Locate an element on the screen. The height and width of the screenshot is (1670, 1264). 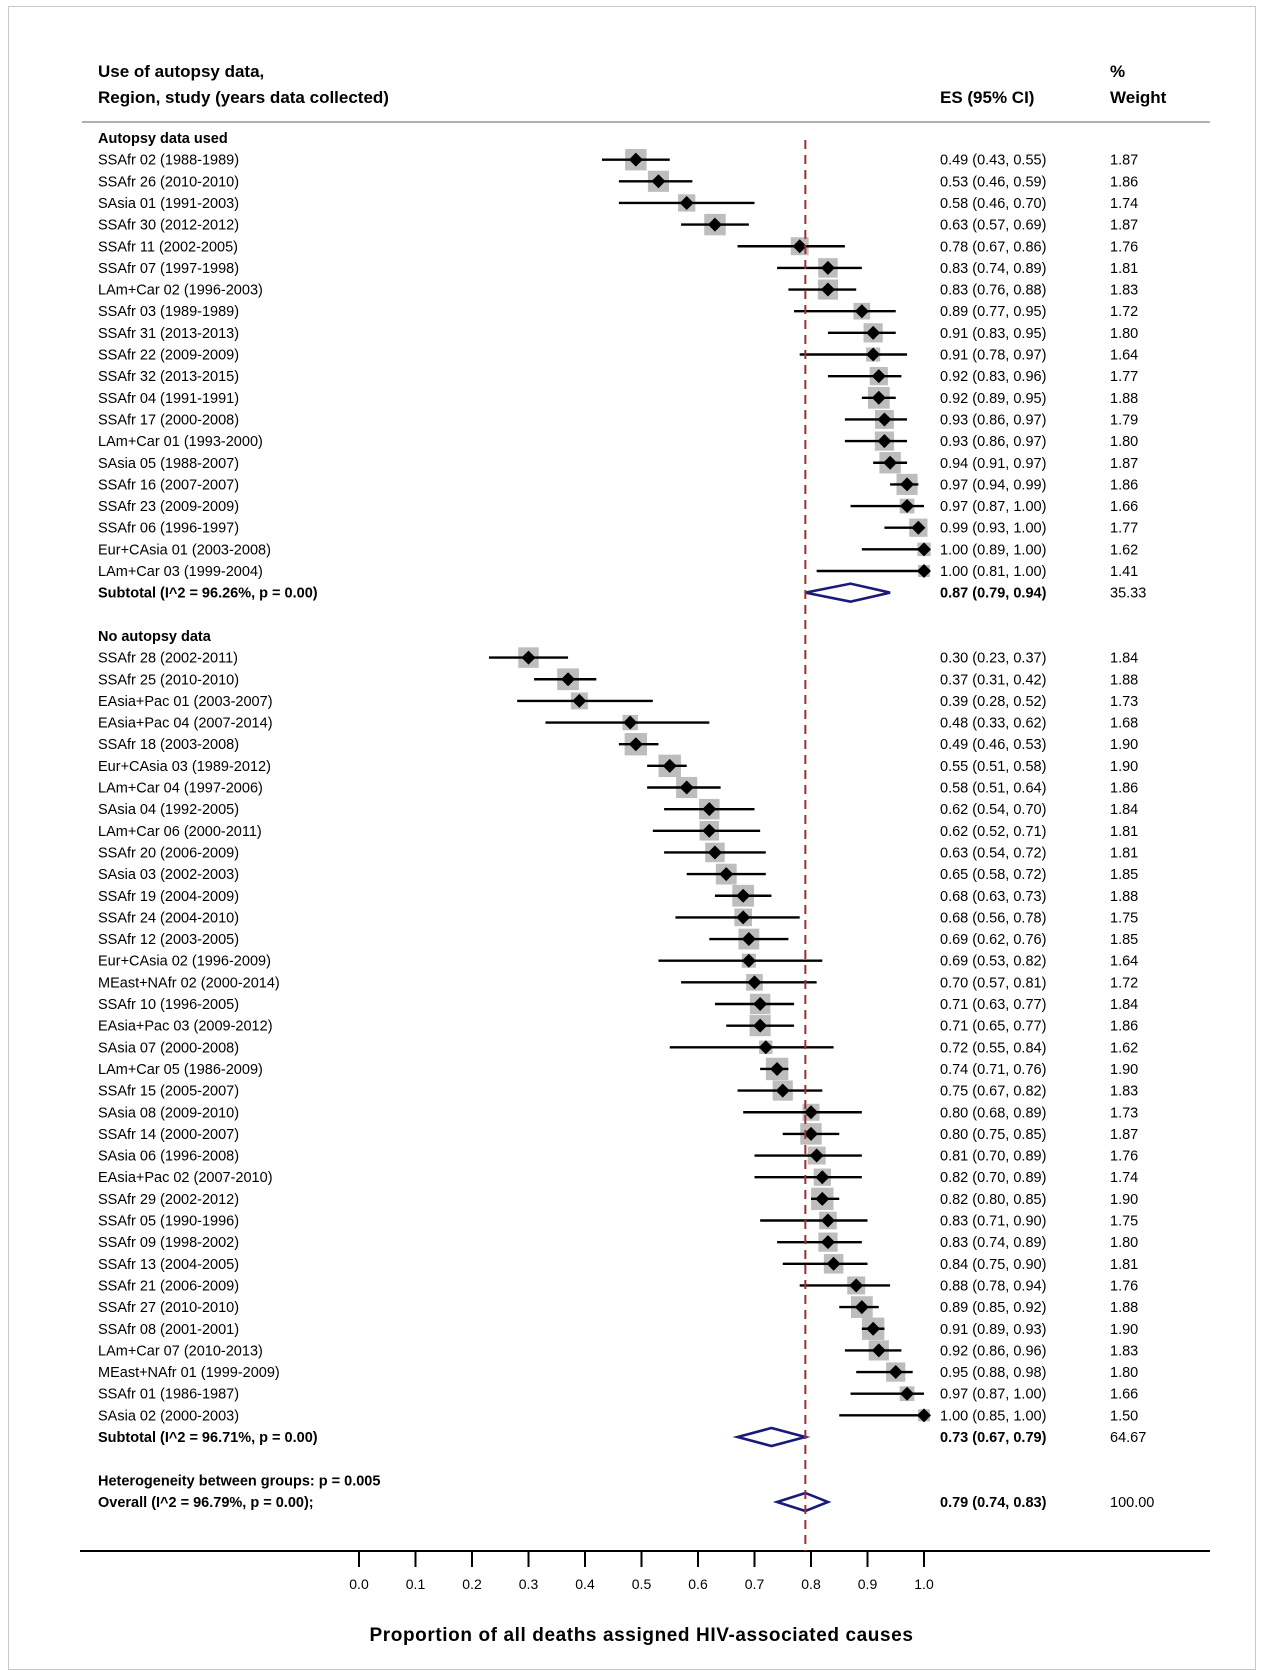
weight-value: 1.81 is located at coordinates (1124, 832).